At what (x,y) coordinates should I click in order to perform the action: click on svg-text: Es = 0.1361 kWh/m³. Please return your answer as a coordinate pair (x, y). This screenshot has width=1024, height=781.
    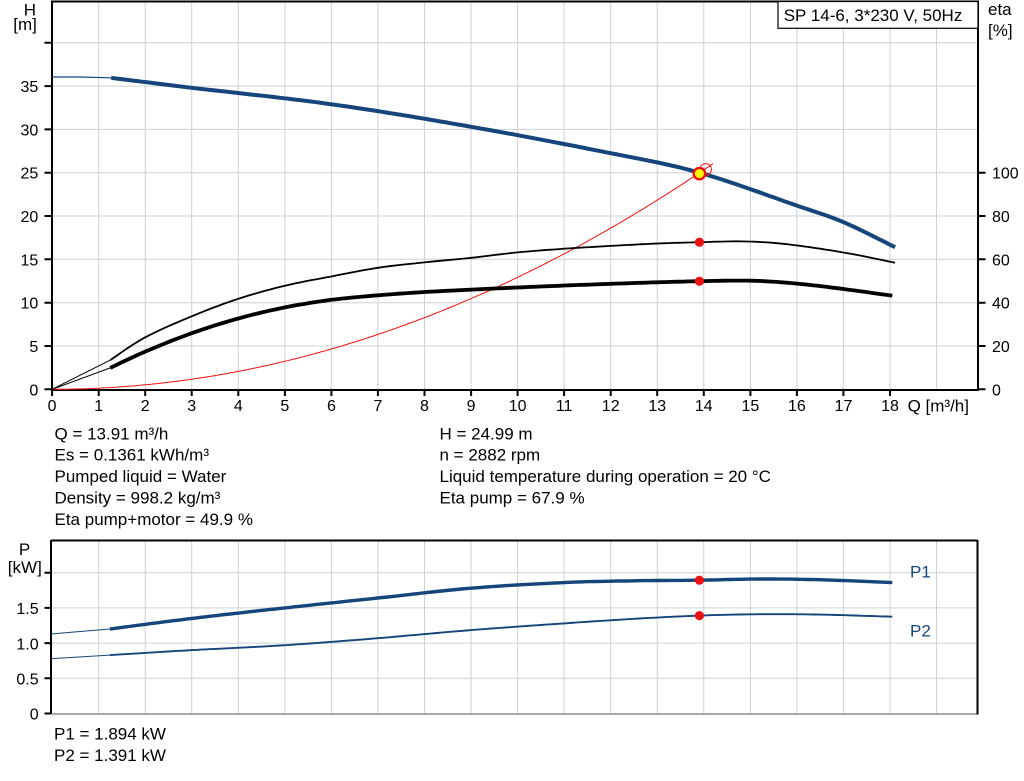
    Looking at the image, I should click on (132, 455).